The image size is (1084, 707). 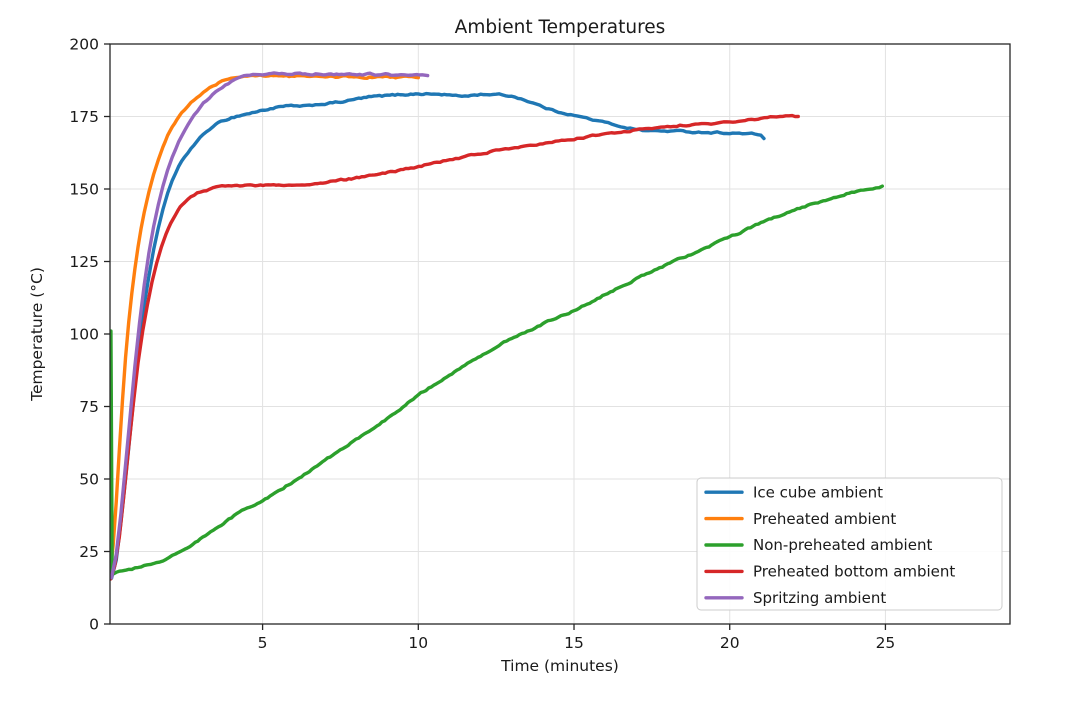 I want to click on legend-label-non-preheated-ambient: Non-preheated ambient, so click(x=842, y=545).